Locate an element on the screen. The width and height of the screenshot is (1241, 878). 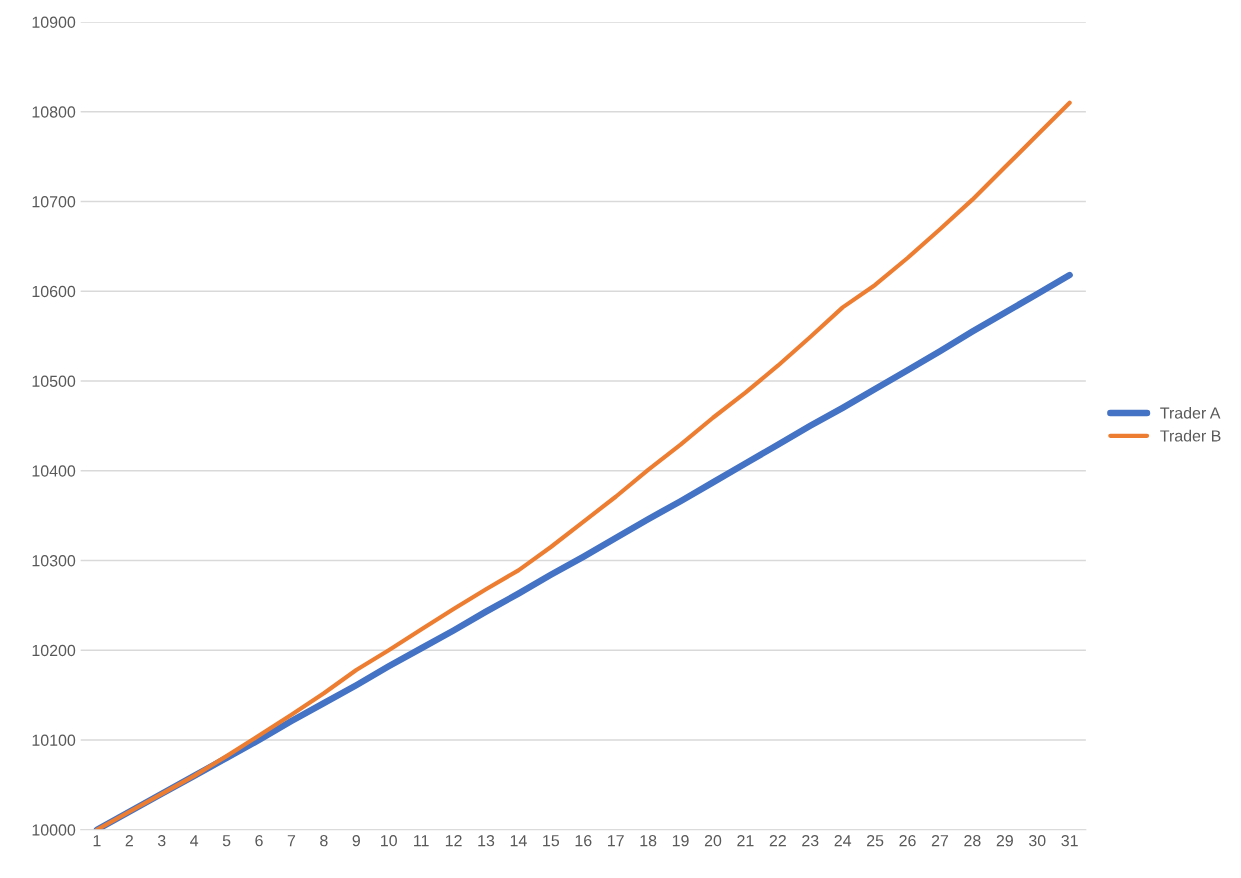
x-tick-label: 8 is located at coordinates (324, 840).